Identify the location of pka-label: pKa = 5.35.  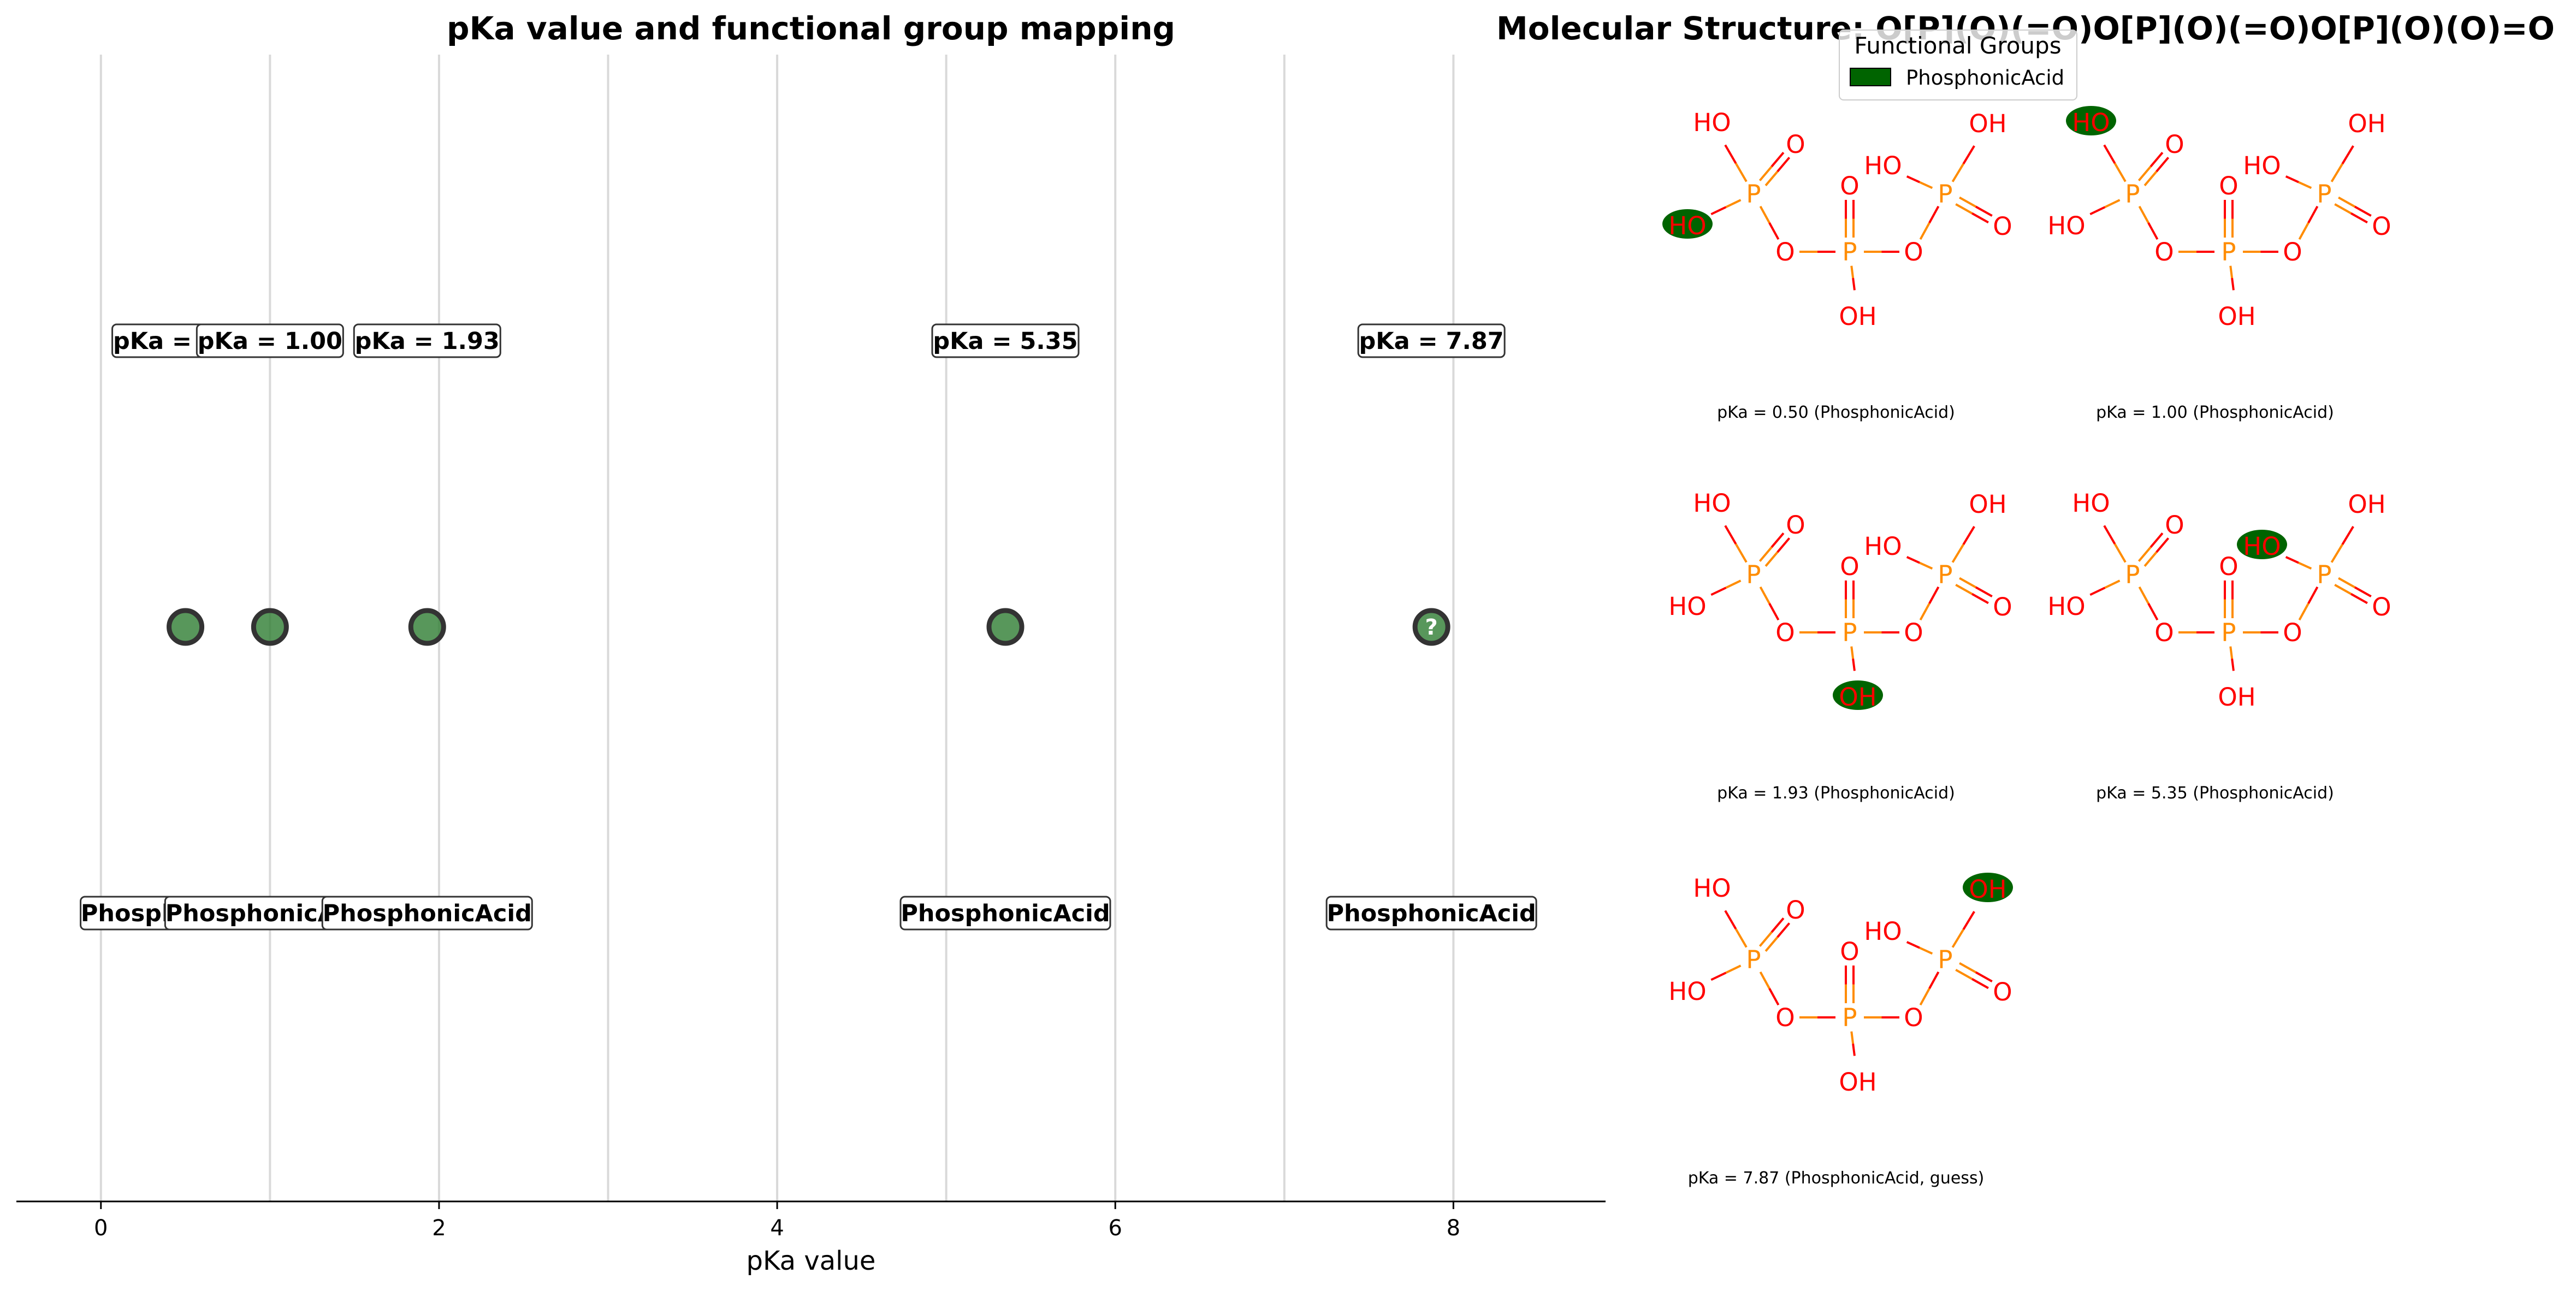
(1005, 341).